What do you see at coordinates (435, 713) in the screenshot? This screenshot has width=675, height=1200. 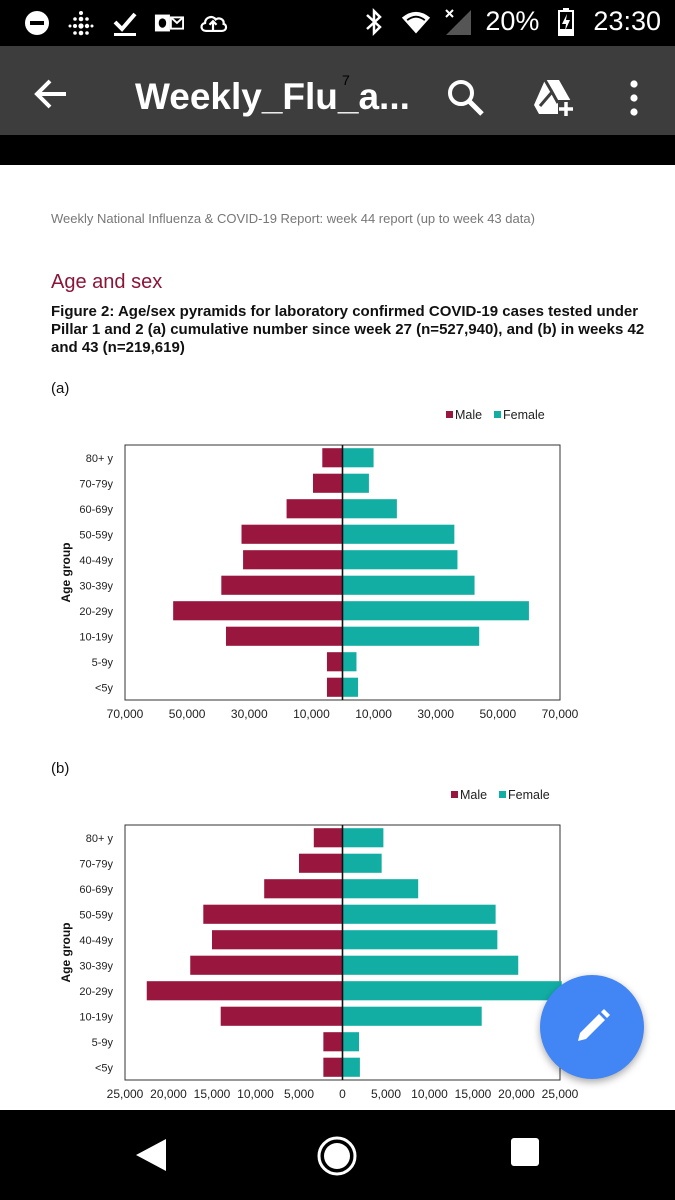 I see `x-tick-label: 30,000` at bounding box center [435, 713].